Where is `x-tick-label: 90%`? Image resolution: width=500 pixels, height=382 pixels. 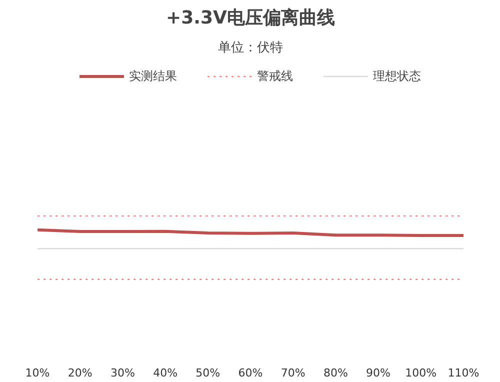
x-tick-label: 90% is located at coordinates (378, 373).